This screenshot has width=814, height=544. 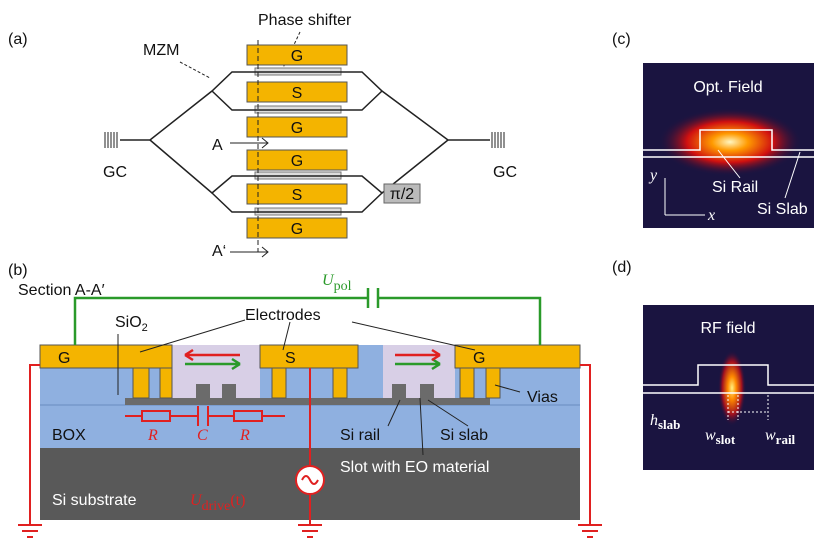 What do you see at coordinates (145, 328) in the screenshot?
I see `text: 2` at bounding box center [145, 328].